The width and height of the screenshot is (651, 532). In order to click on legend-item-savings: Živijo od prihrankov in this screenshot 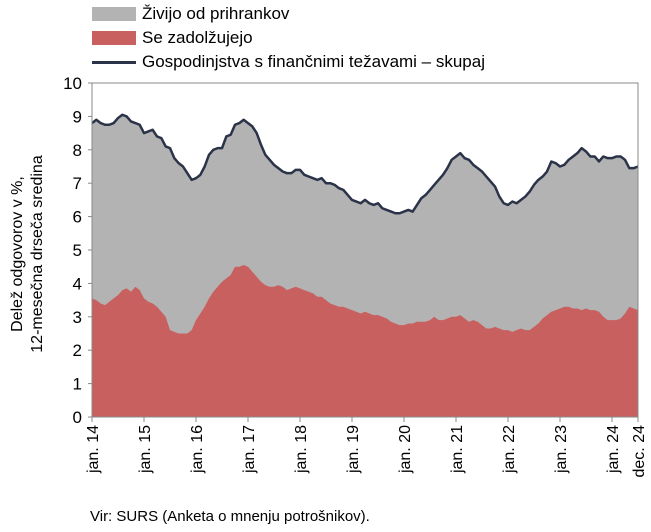, I will do `click(288, 14)`.